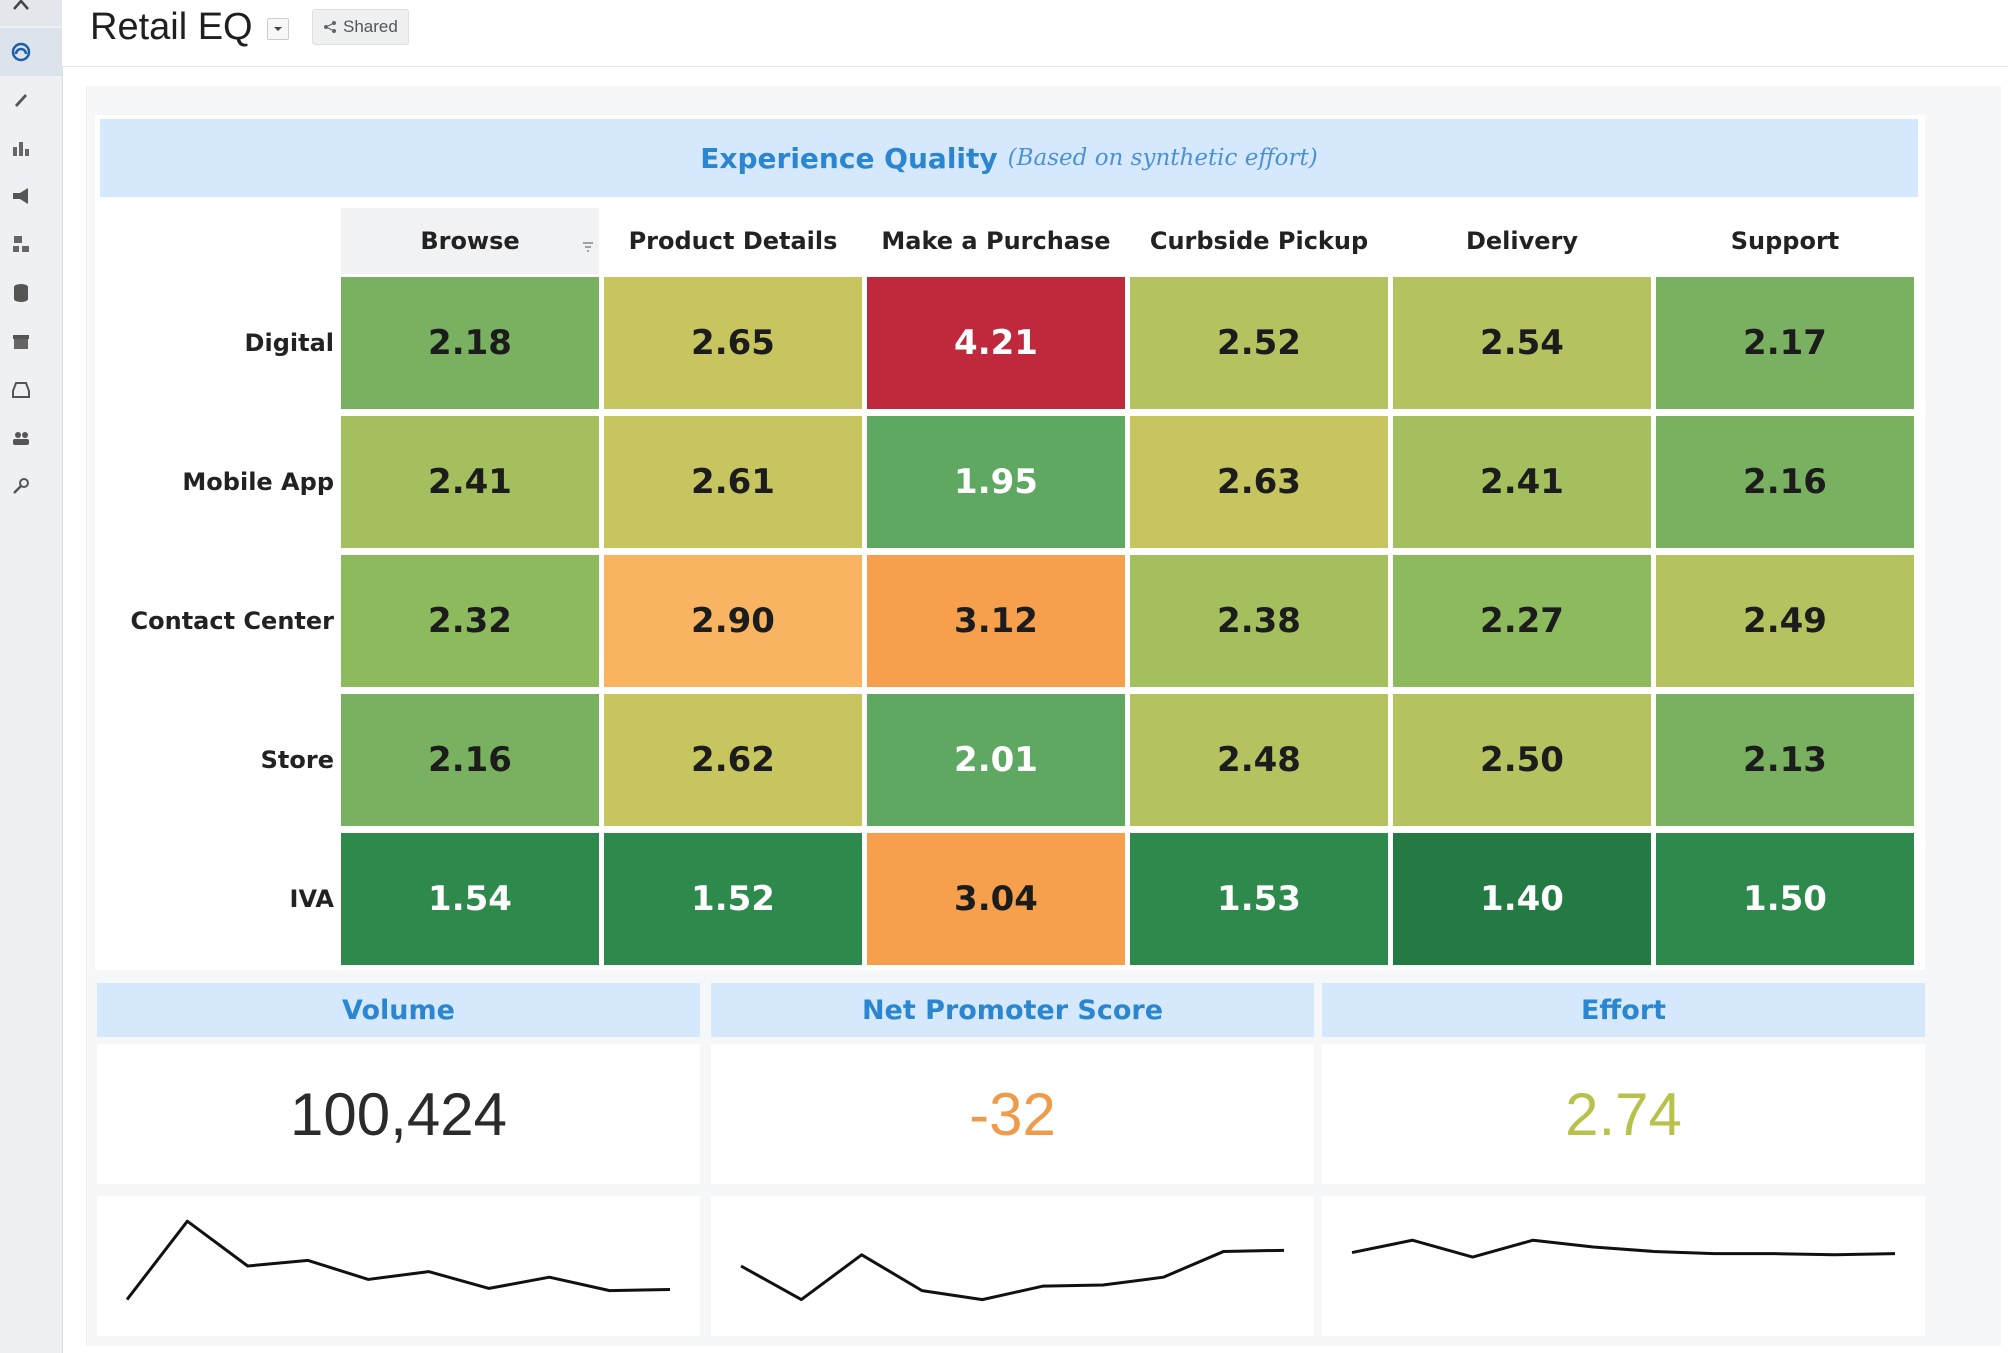 This screenshot has width=2008, height=1353. I want to click on shared-badge: Shared, so click(360, 27).